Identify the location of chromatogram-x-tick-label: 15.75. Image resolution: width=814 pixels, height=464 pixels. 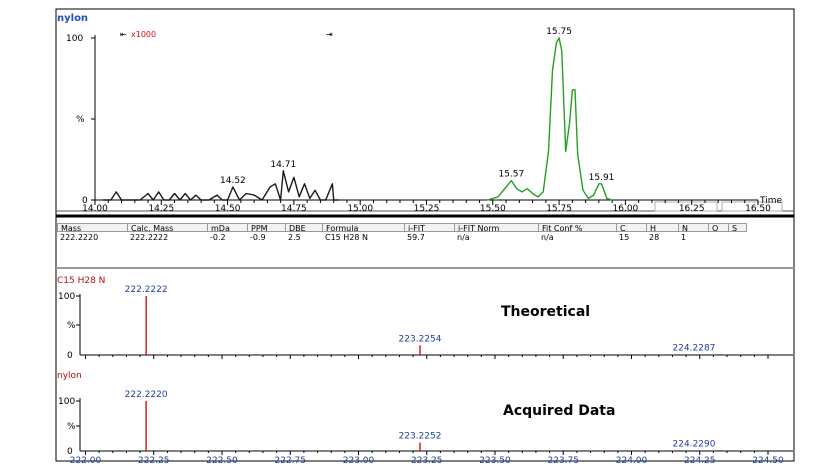
(559, 209).